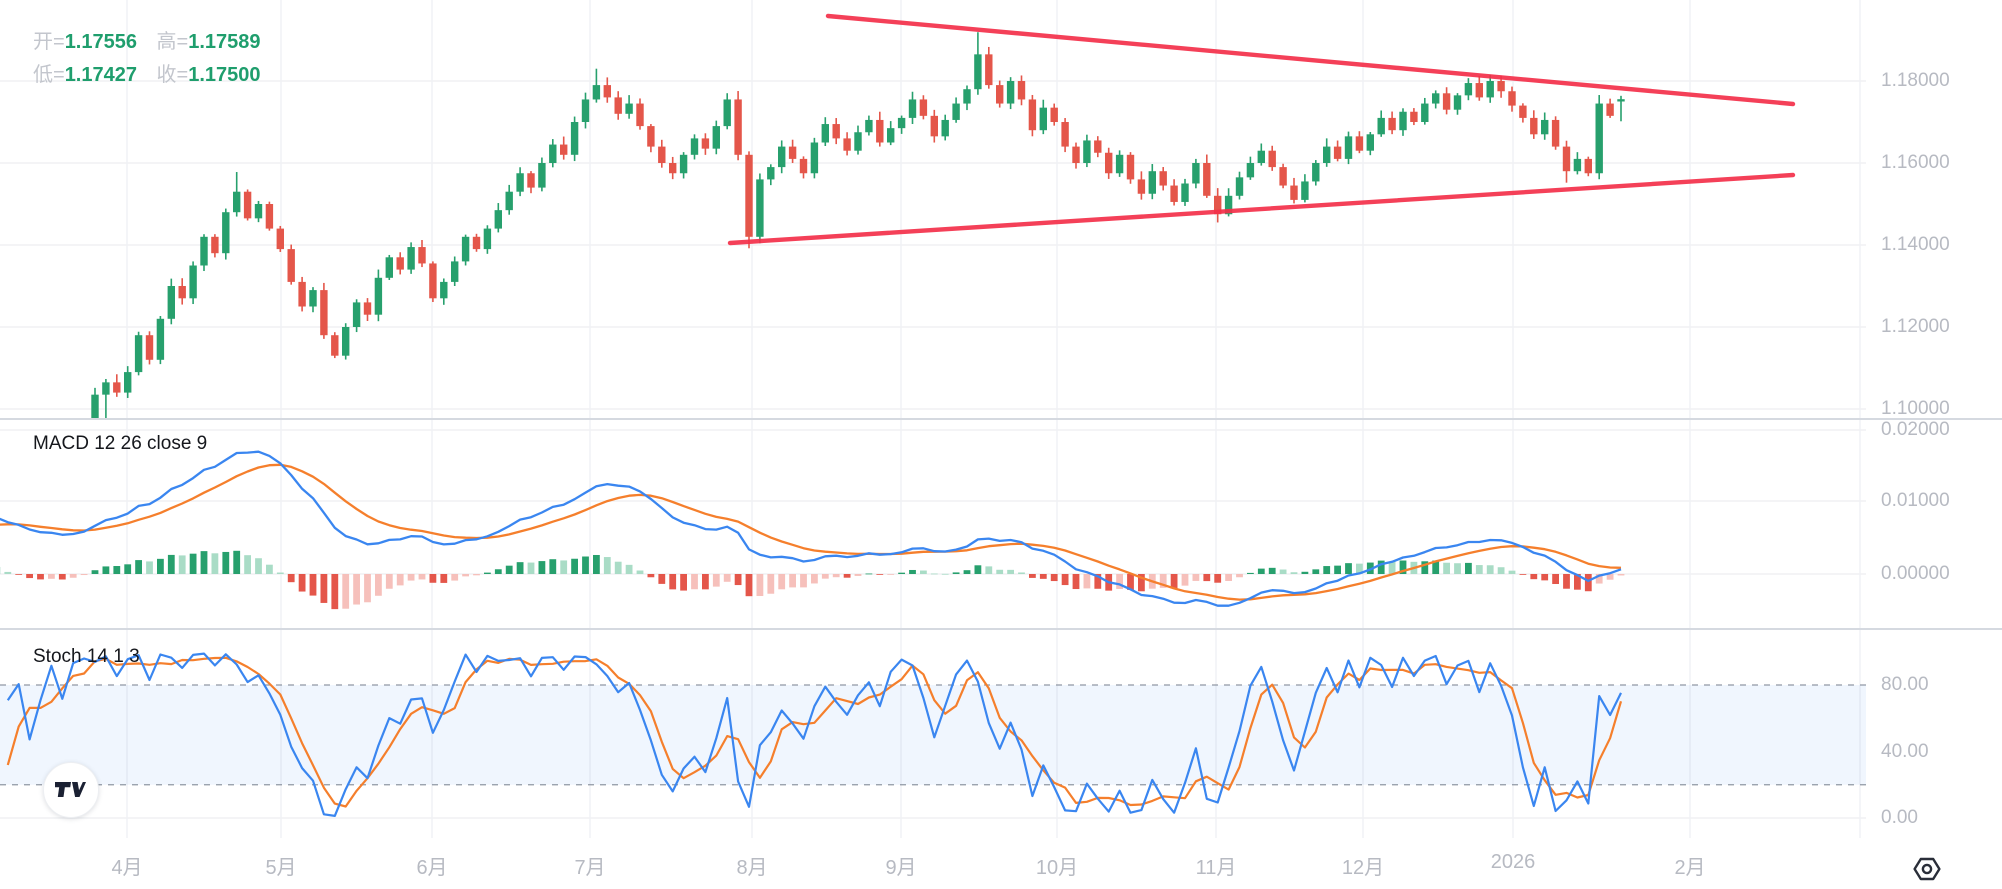  What do you see at coordinates (1915, 244) in the screenshot?
I see `axis-price-label: 1.14000` at bounding box center [1915, 244].